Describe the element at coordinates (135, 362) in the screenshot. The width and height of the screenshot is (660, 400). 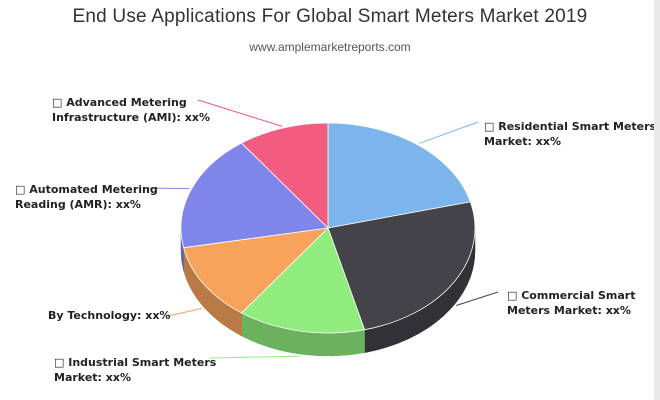
I see `slice-label-line: □ Industrial Smart Meters` at that location.